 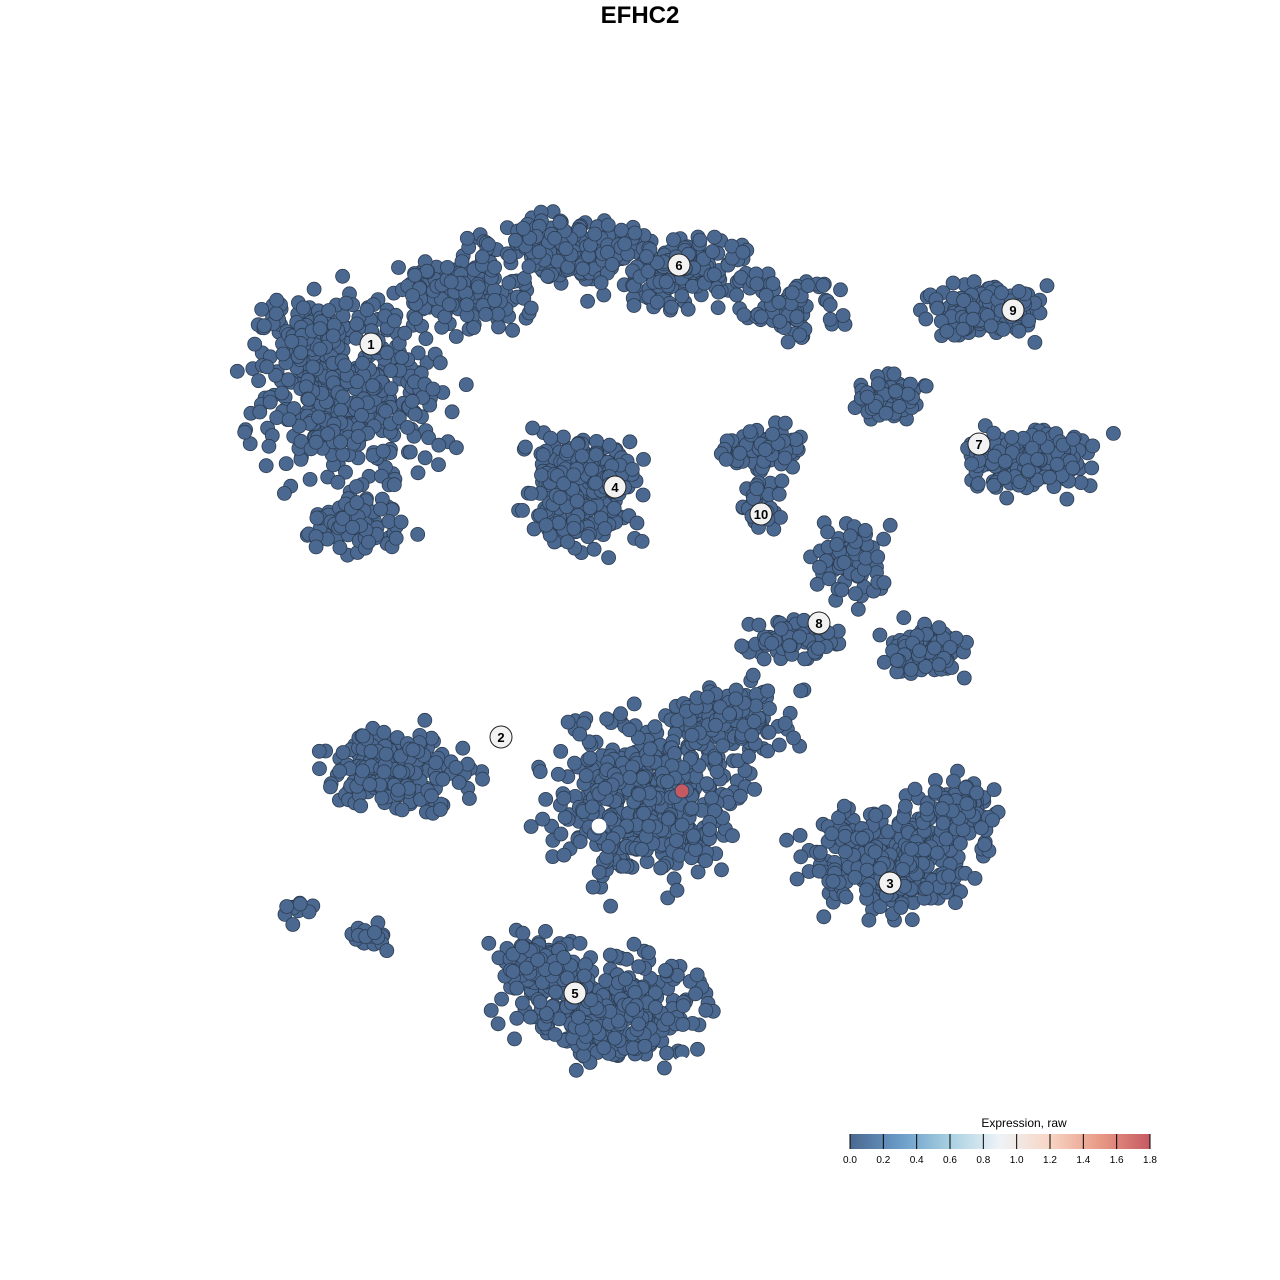 I want to click on chart-title: EFHC2, so click(x=640, y=15).